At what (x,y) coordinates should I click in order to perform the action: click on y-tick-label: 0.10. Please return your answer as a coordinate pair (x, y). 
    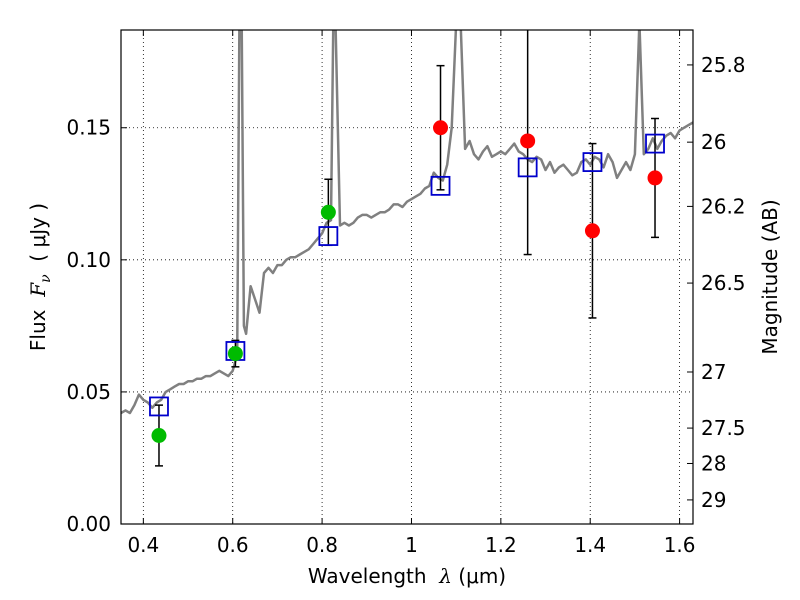
    Looking at the image, I should click on (88, 260).